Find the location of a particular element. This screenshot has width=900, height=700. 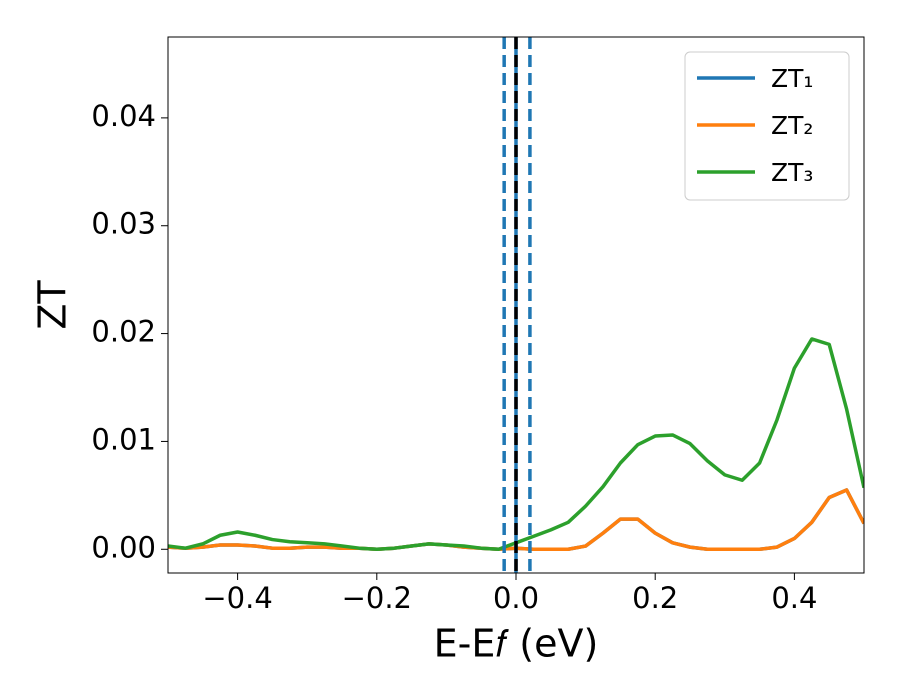

legend-box is located at coordinates (767, 126).